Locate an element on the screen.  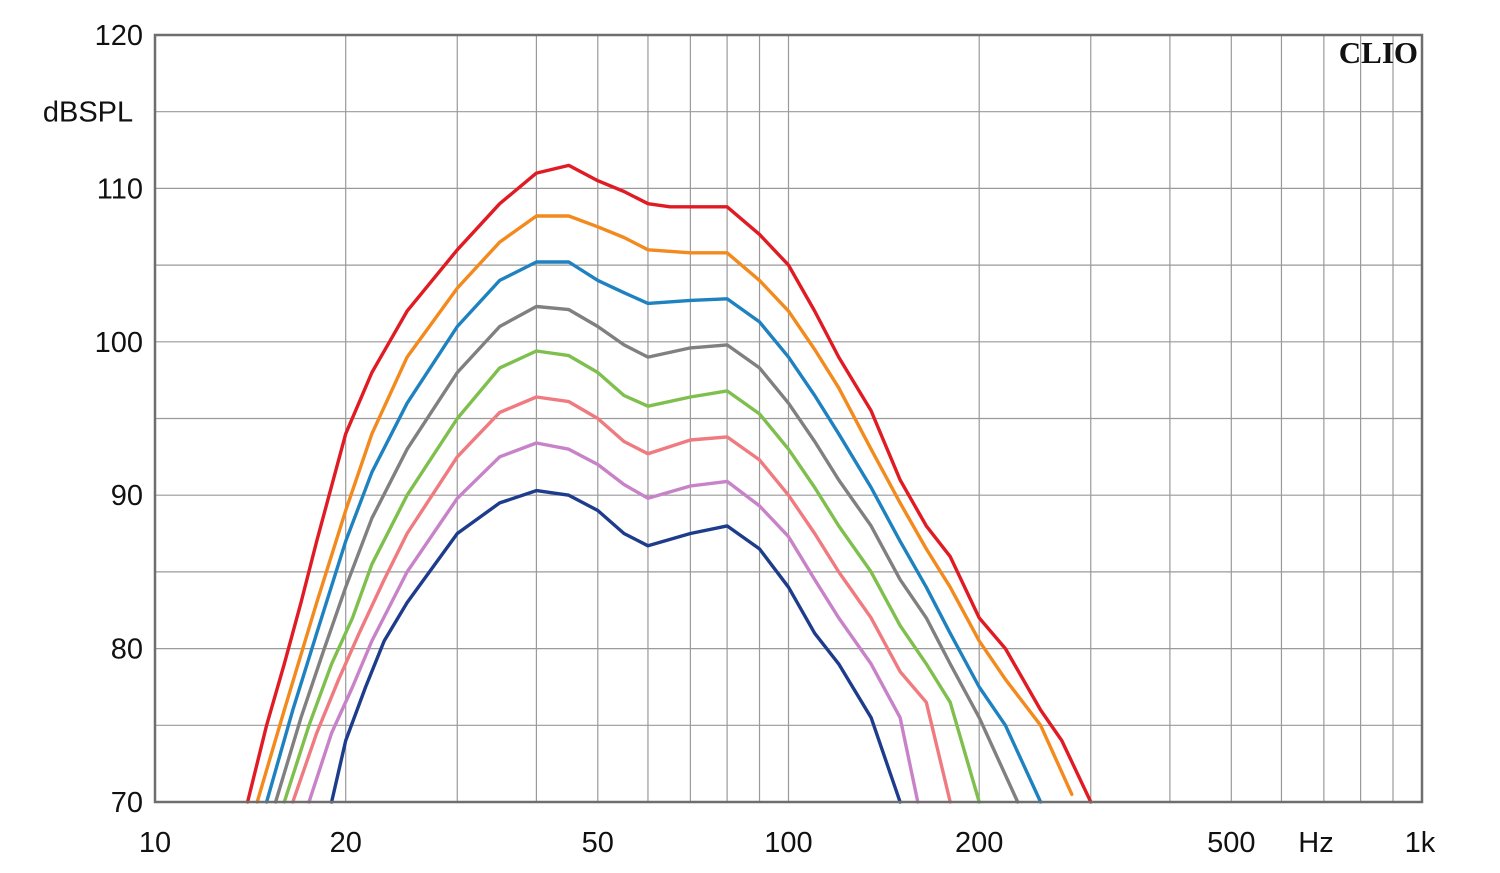
x-tick-label: 100 is located at coordinates (788, 843).